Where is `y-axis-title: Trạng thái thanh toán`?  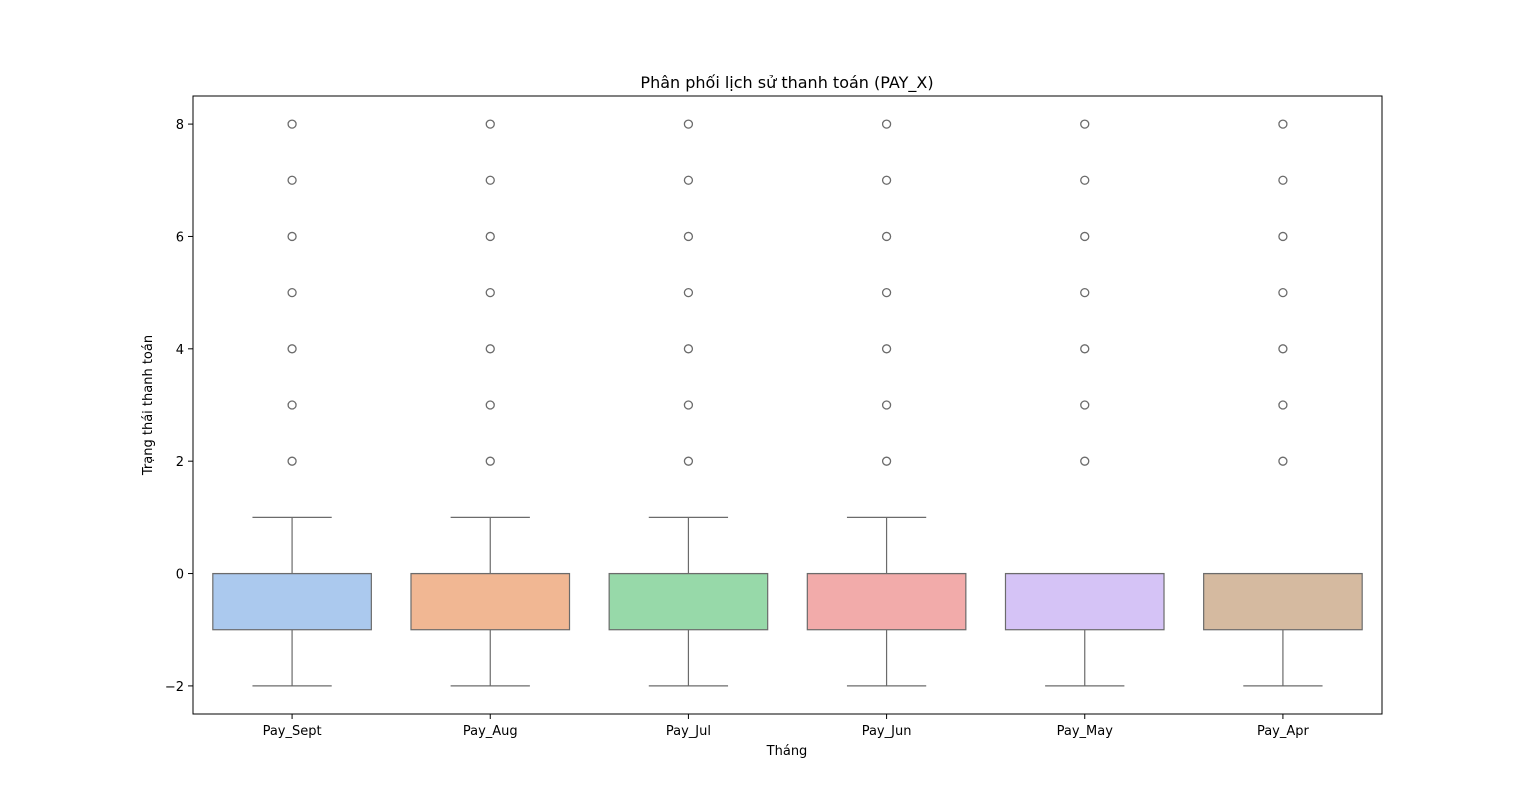
y-axis-title: Trạng thái thanh toán is located at coordinates (148, 405).